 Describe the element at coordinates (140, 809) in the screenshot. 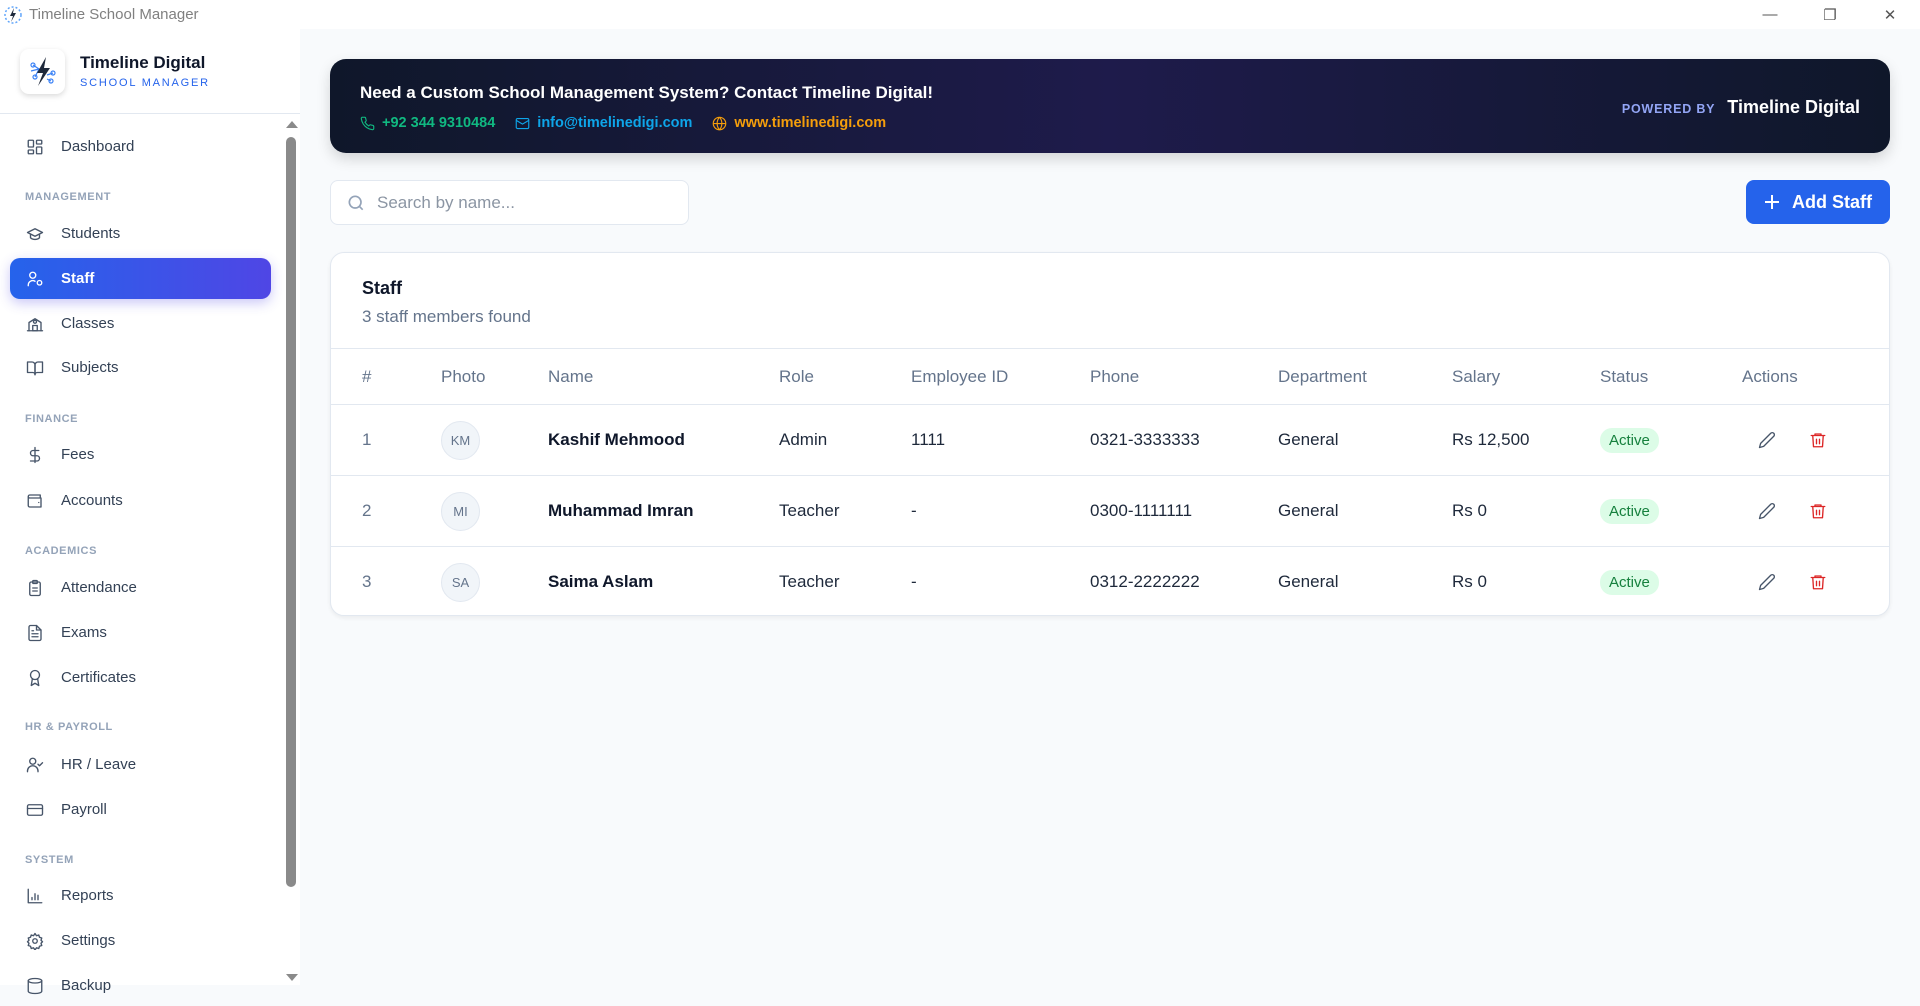

I see `sidebar-item-payroll: Payroll` at that location.